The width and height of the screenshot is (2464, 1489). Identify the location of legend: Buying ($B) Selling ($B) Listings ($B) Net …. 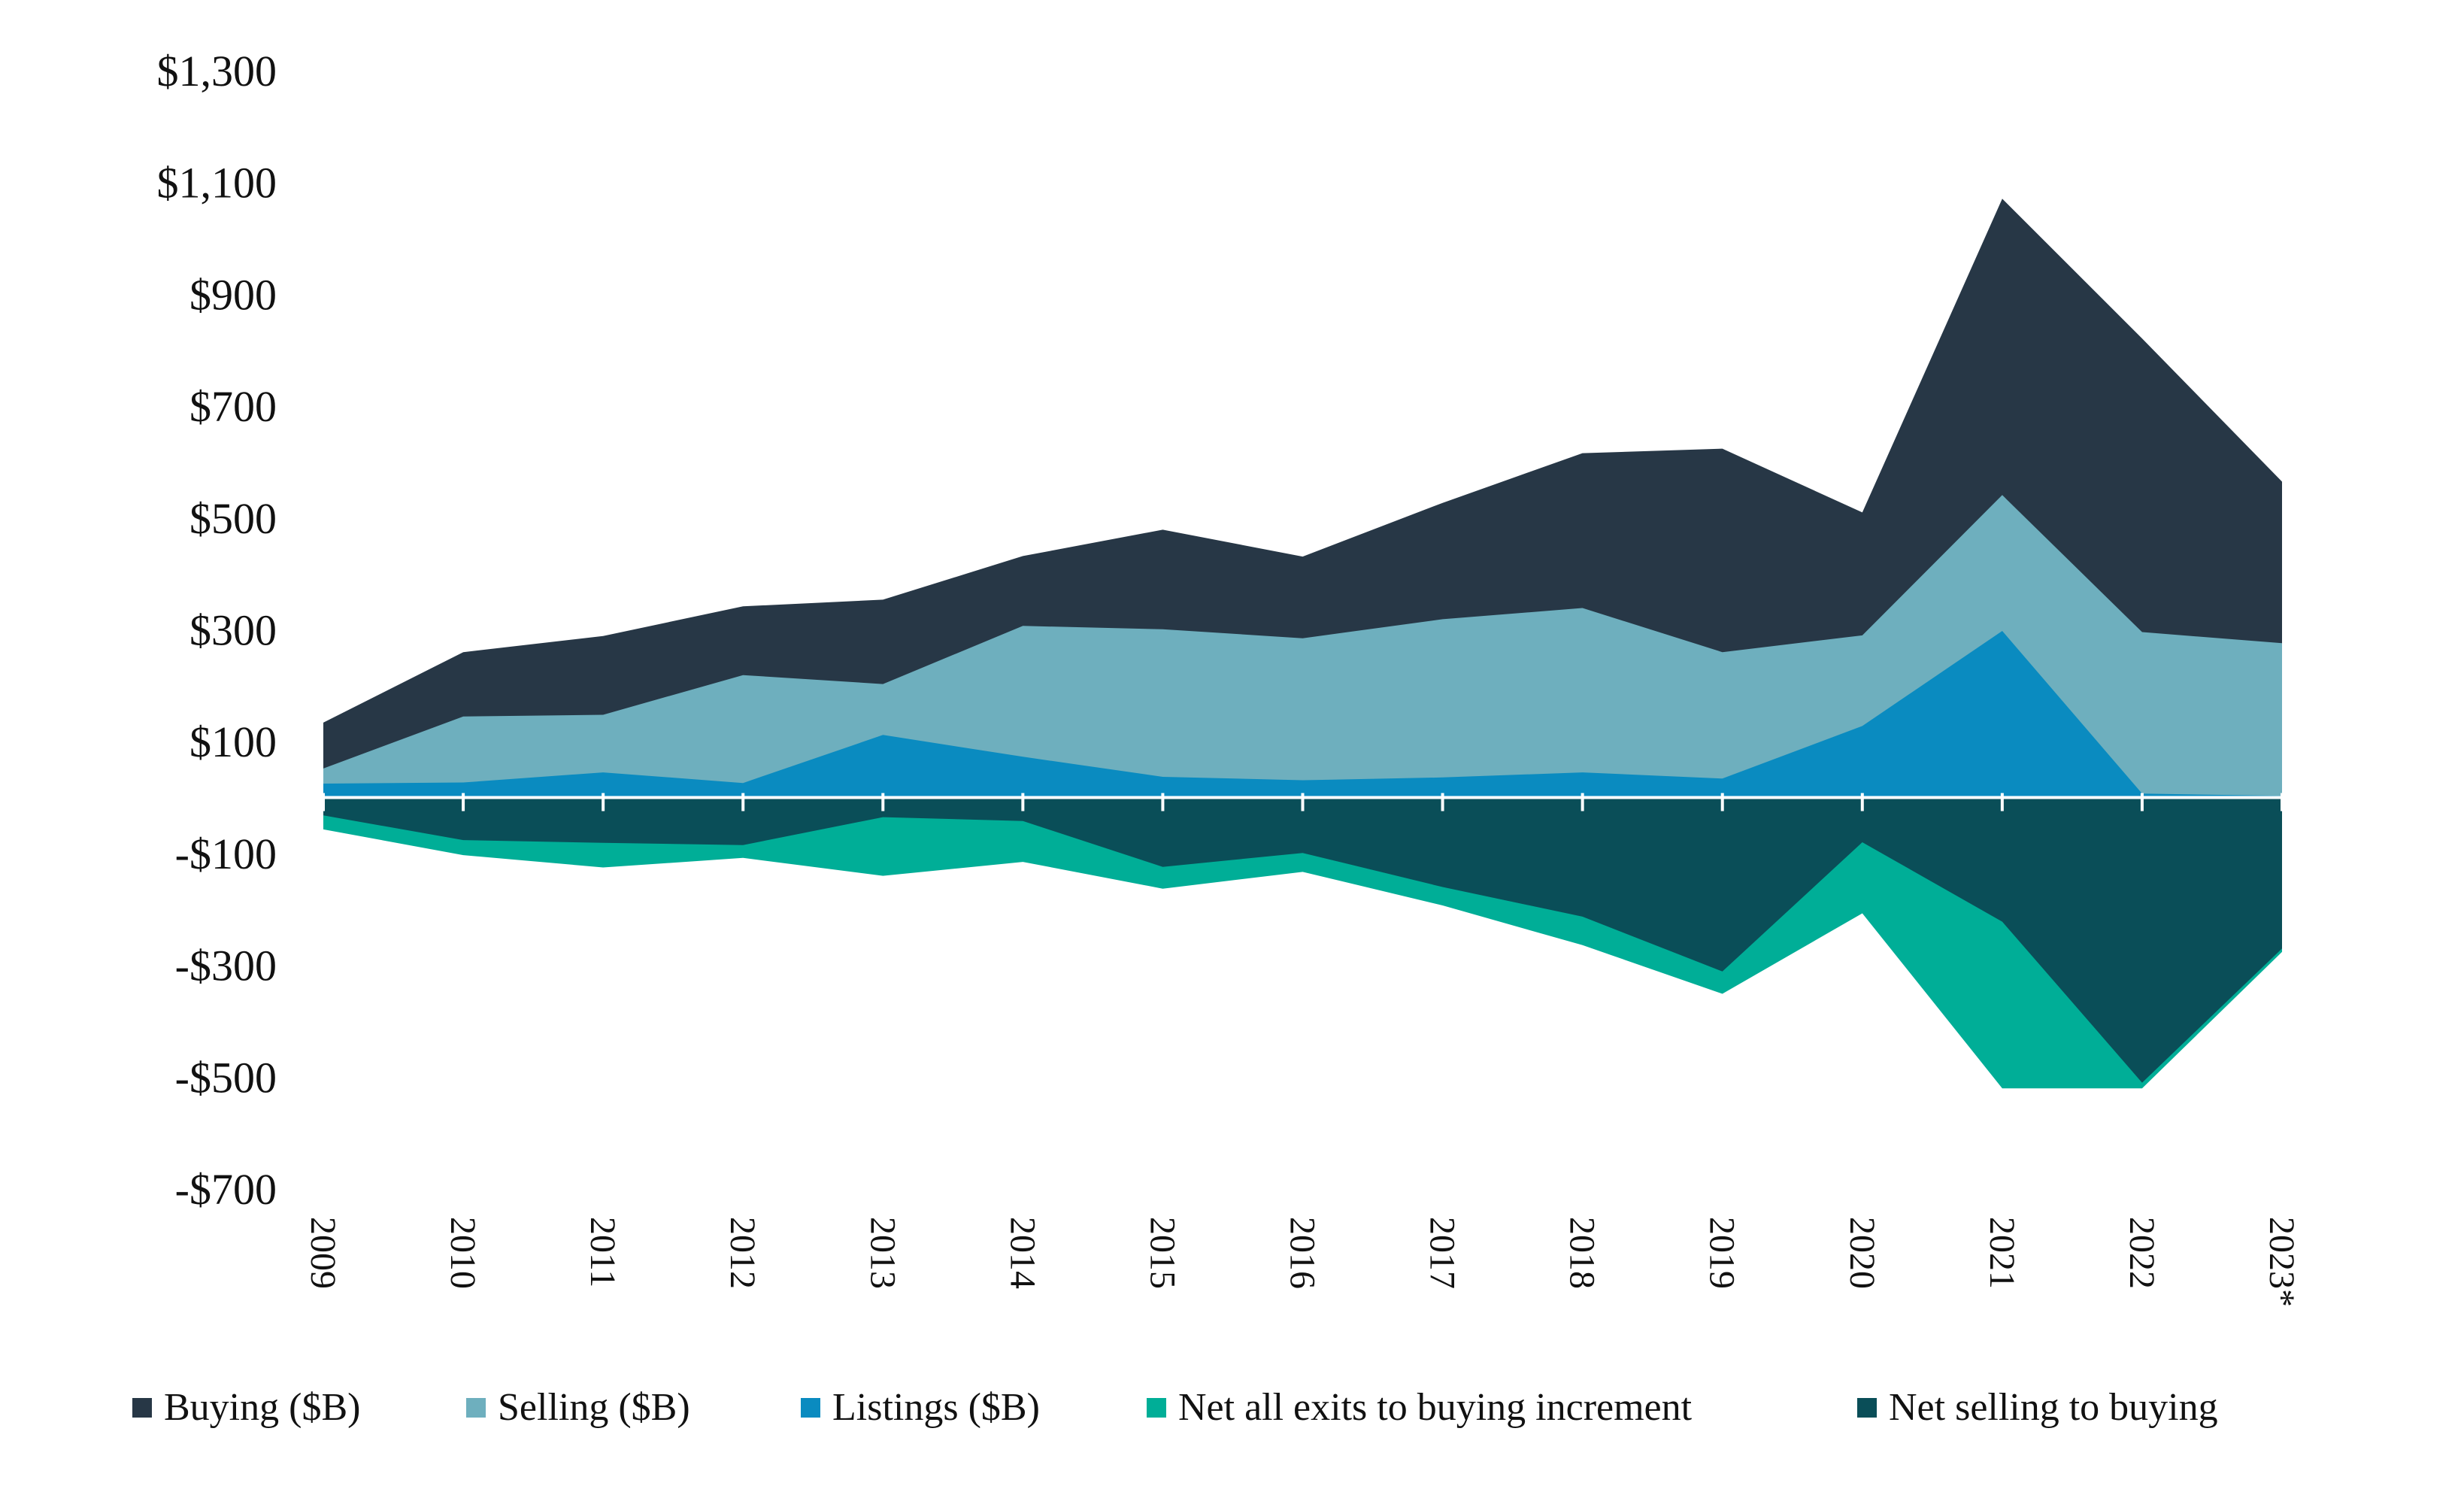
(1232, 1422).